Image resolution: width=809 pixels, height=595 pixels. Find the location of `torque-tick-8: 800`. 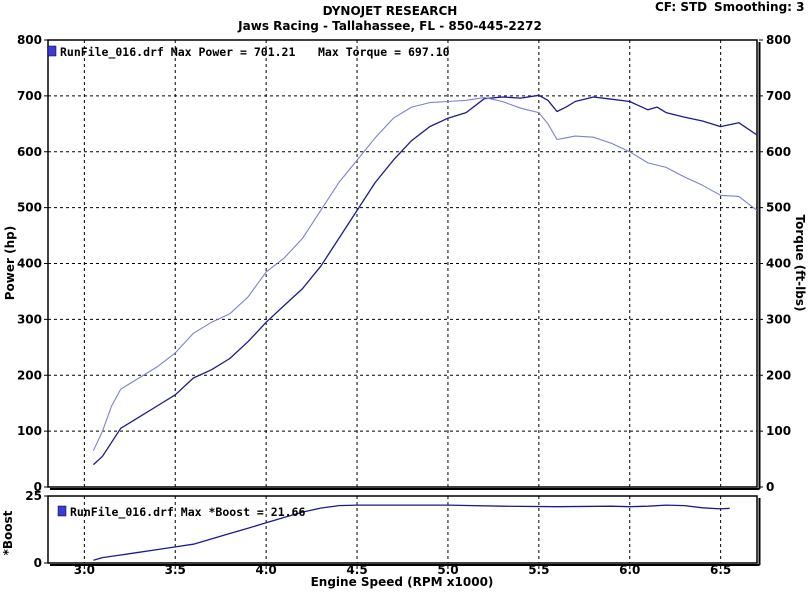

torque-tick-8: 800 is located at coordinates (778, 40).